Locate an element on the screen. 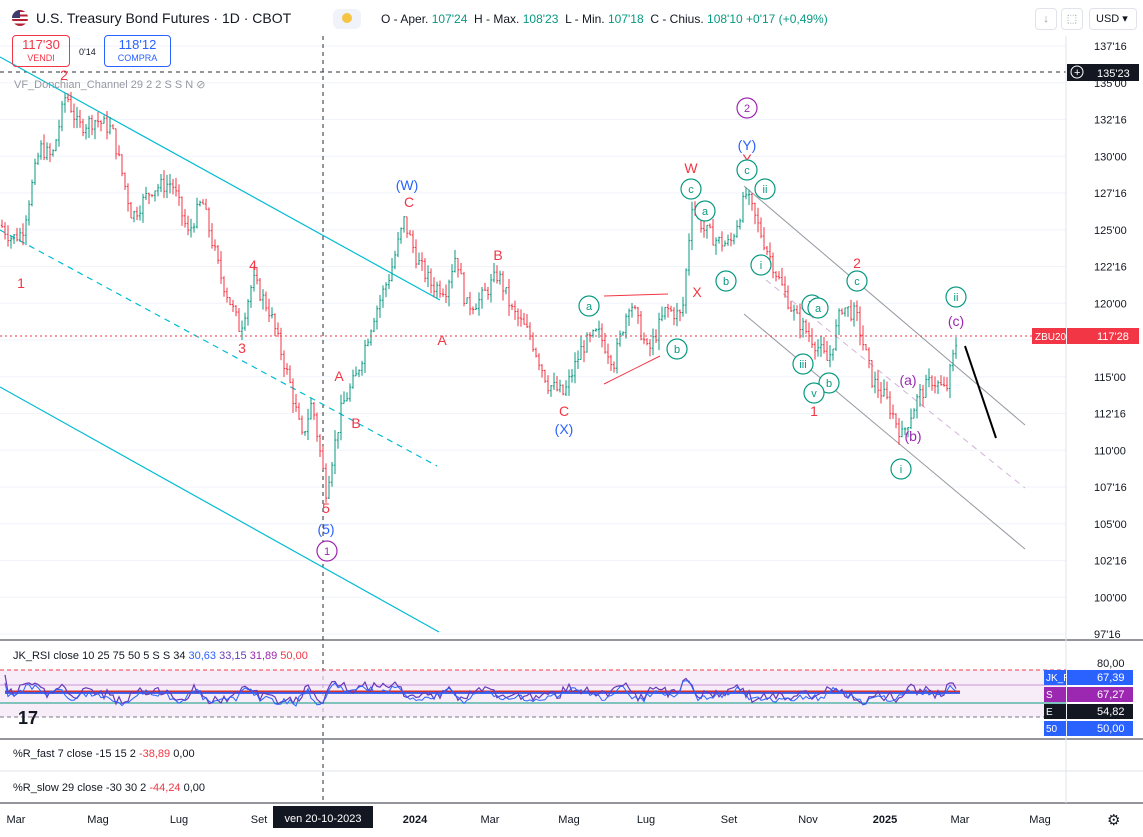 This screenshot has height=837, width=1143. rslow-legend: %R_slow 29 close -30 30 2 -44,24 0,00 is located at coordinates (109, 788).